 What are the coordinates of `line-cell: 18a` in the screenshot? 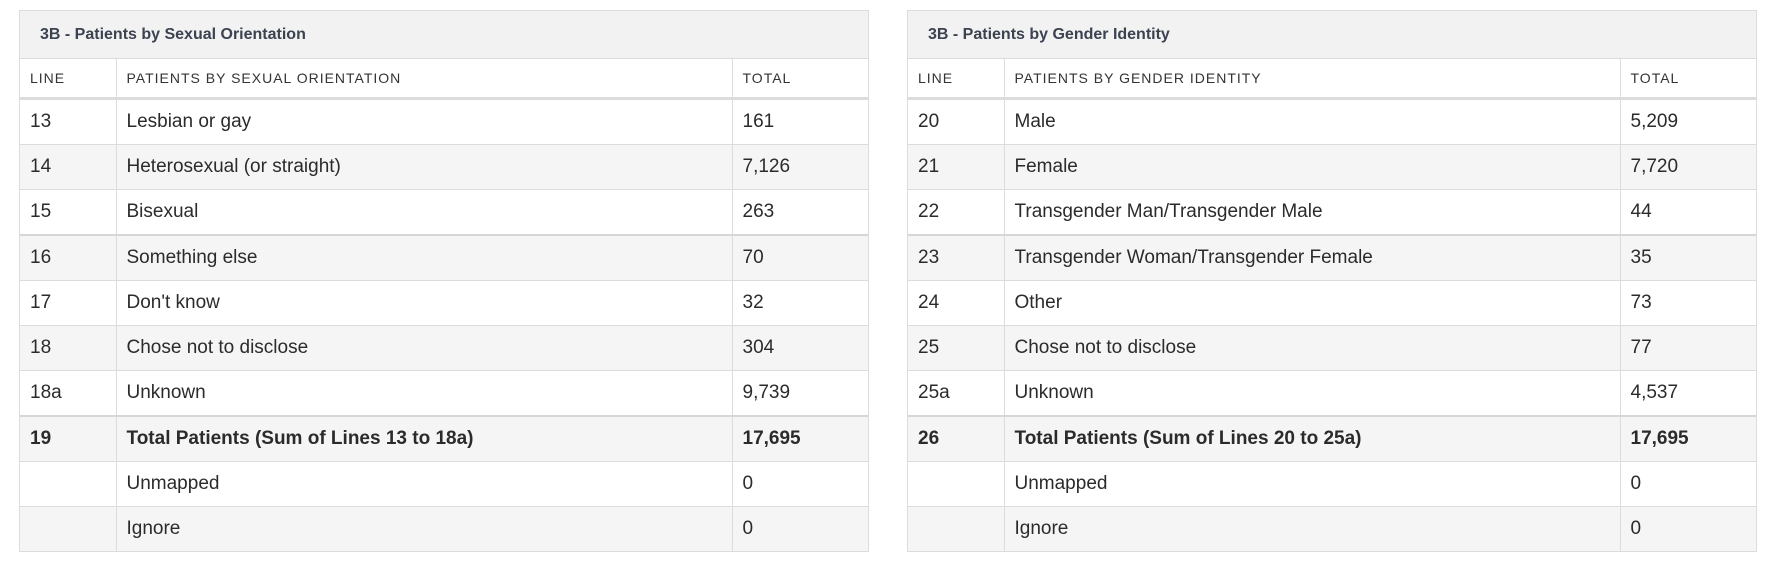 It's located at (68, 393).